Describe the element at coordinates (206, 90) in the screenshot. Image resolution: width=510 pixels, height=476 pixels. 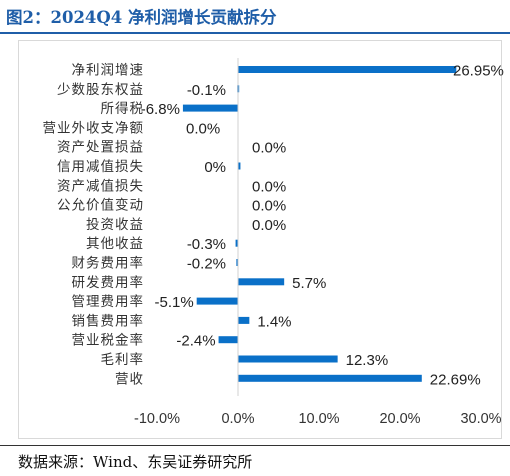
I see `data-label: -0.1%` at that location.